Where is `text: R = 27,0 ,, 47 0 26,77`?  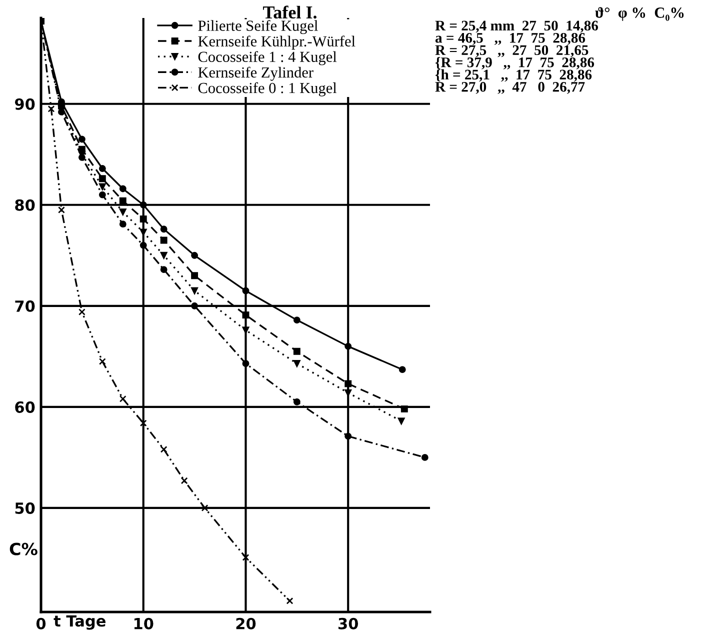 text: R = 27,0 ,, 47 0 26,77 is located at coordinates (510, 88).